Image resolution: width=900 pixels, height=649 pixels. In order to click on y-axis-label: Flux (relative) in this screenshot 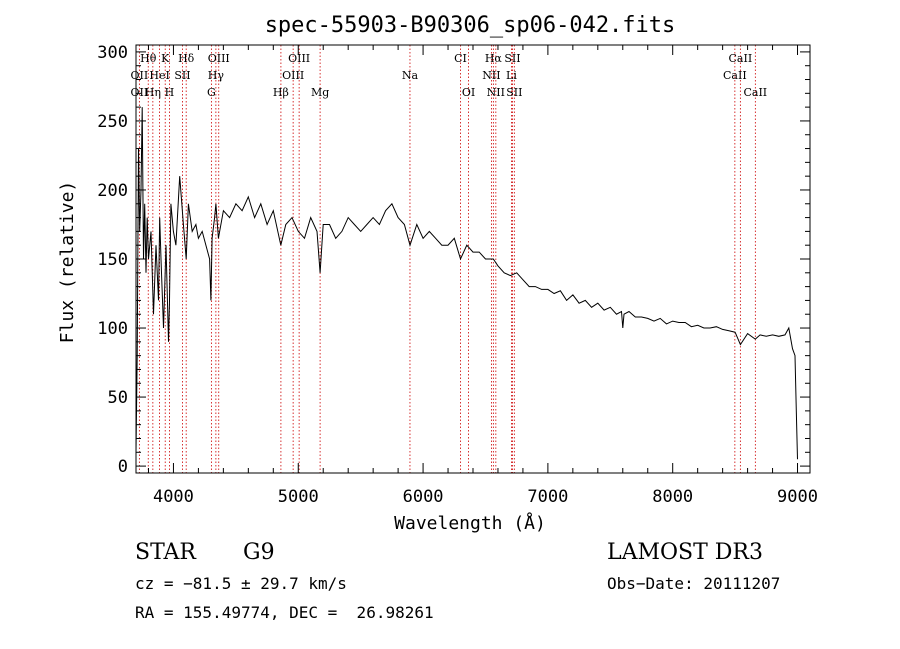, I will do `click(67, 262)`.